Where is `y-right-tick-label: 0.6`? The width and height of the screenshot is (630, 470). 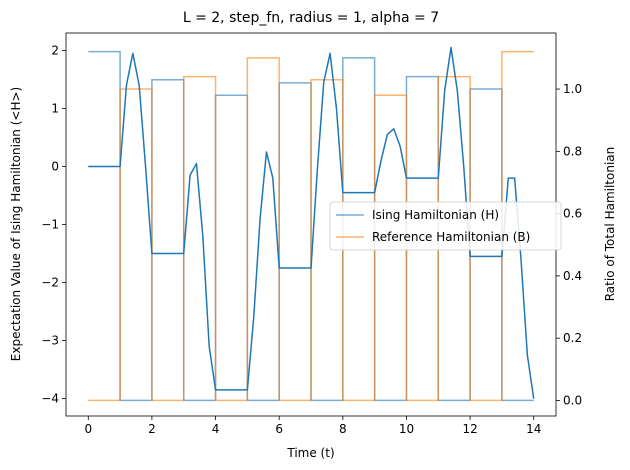
y-right-tick-label: 0.6 is located at coordinates (572, 214).